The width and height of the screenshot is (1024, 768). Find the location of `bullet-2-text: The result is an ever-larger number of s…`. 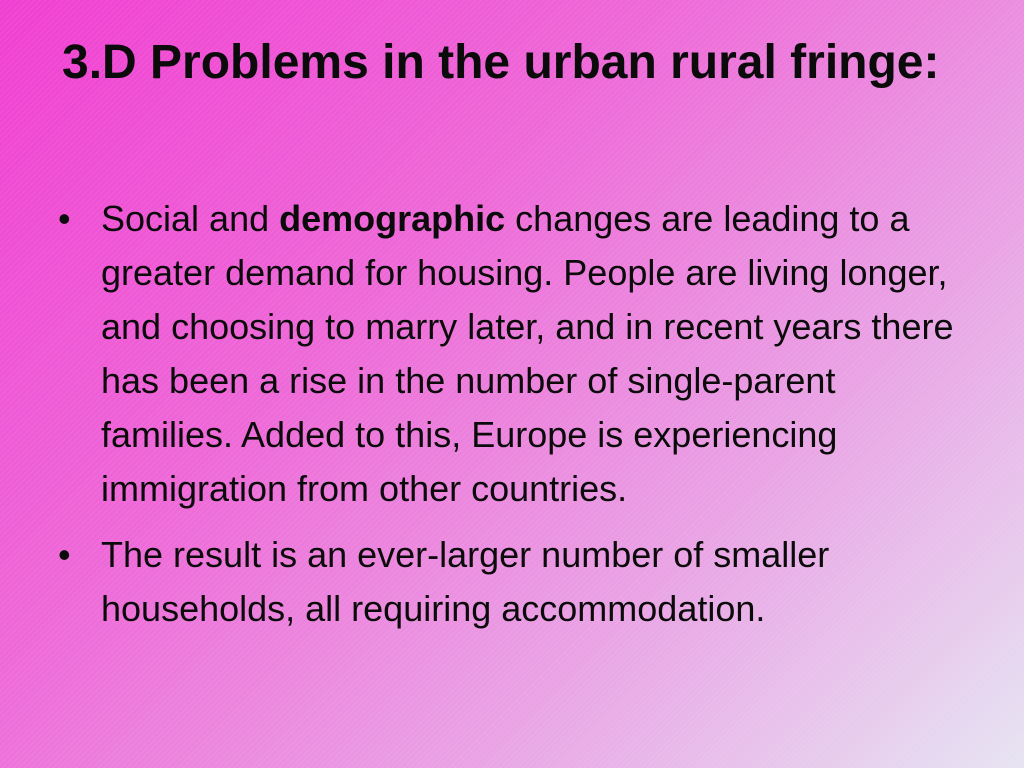

bullet-2-text: The result is an ever-larger number of s… is located at coordinates (465, 581).